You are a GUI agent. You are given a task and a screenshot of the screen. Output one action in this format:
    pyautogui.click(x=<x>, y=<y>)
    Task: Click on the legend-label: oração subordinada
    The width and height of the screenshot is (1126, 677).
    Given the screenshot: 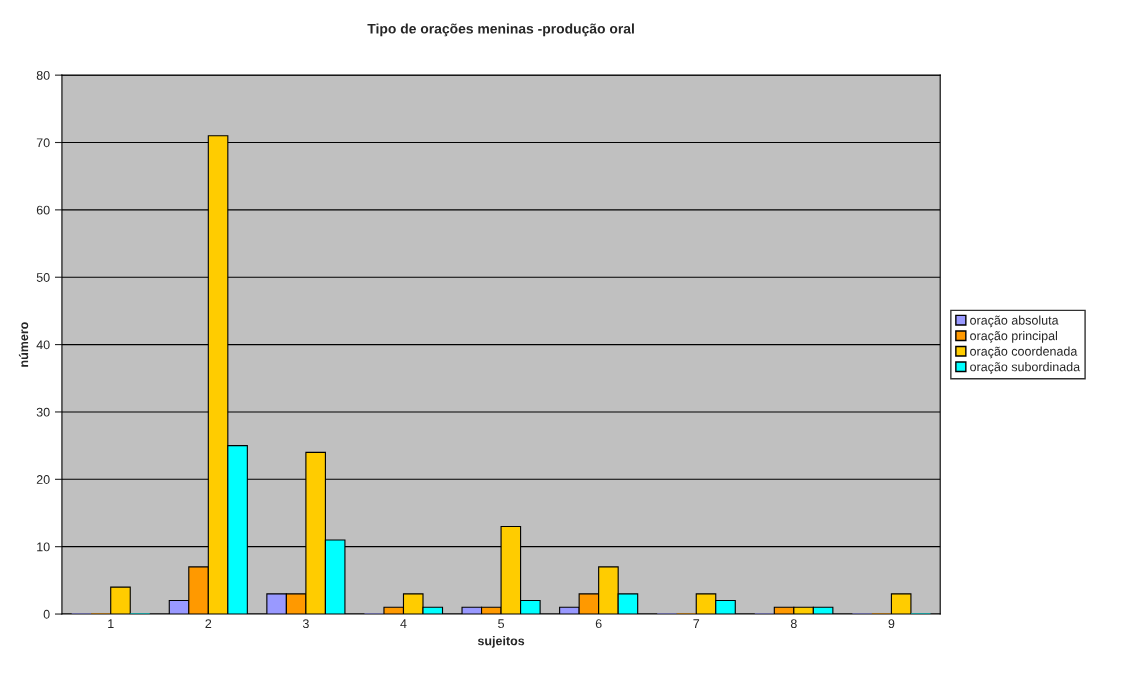 What is the action you would take?
    pyautogui.click(x=1025, y=368)
    